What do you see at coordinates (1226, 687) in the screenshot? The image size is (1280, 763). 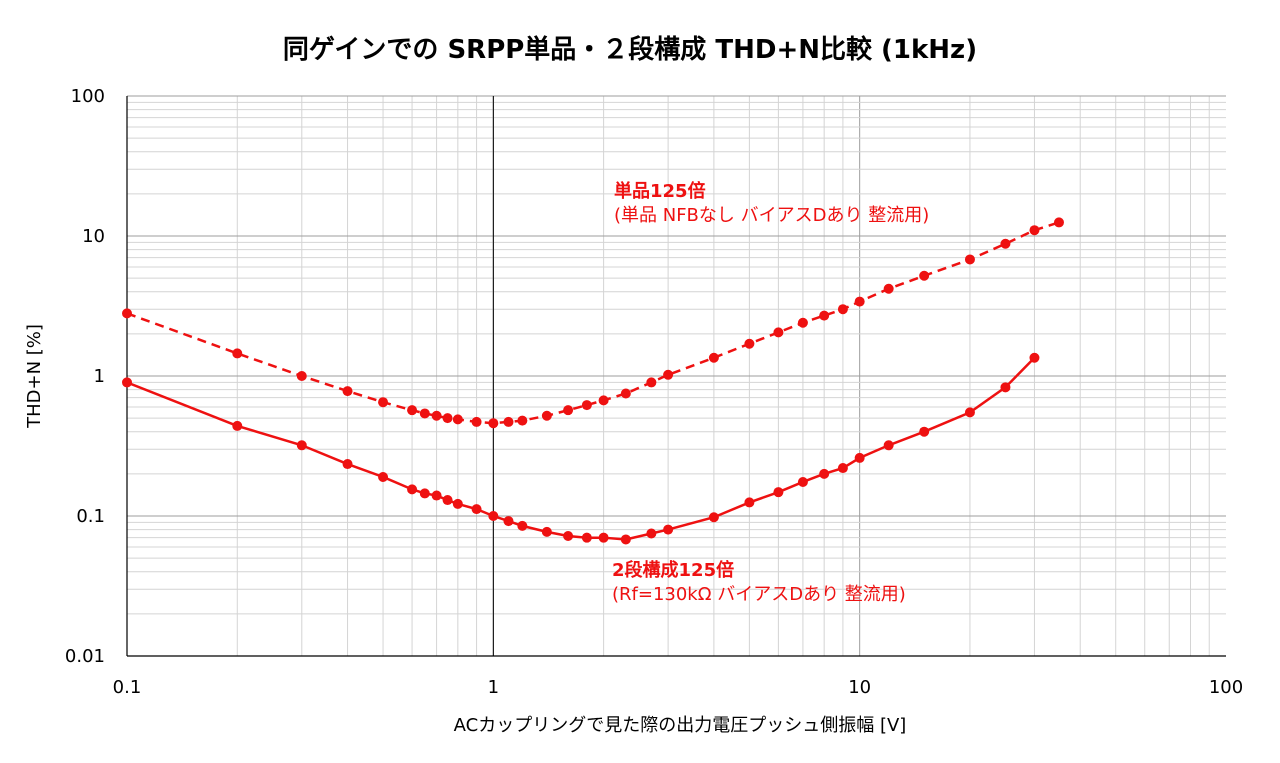 I see `x-tick-label: 100` at bounding box center [1226, 687].